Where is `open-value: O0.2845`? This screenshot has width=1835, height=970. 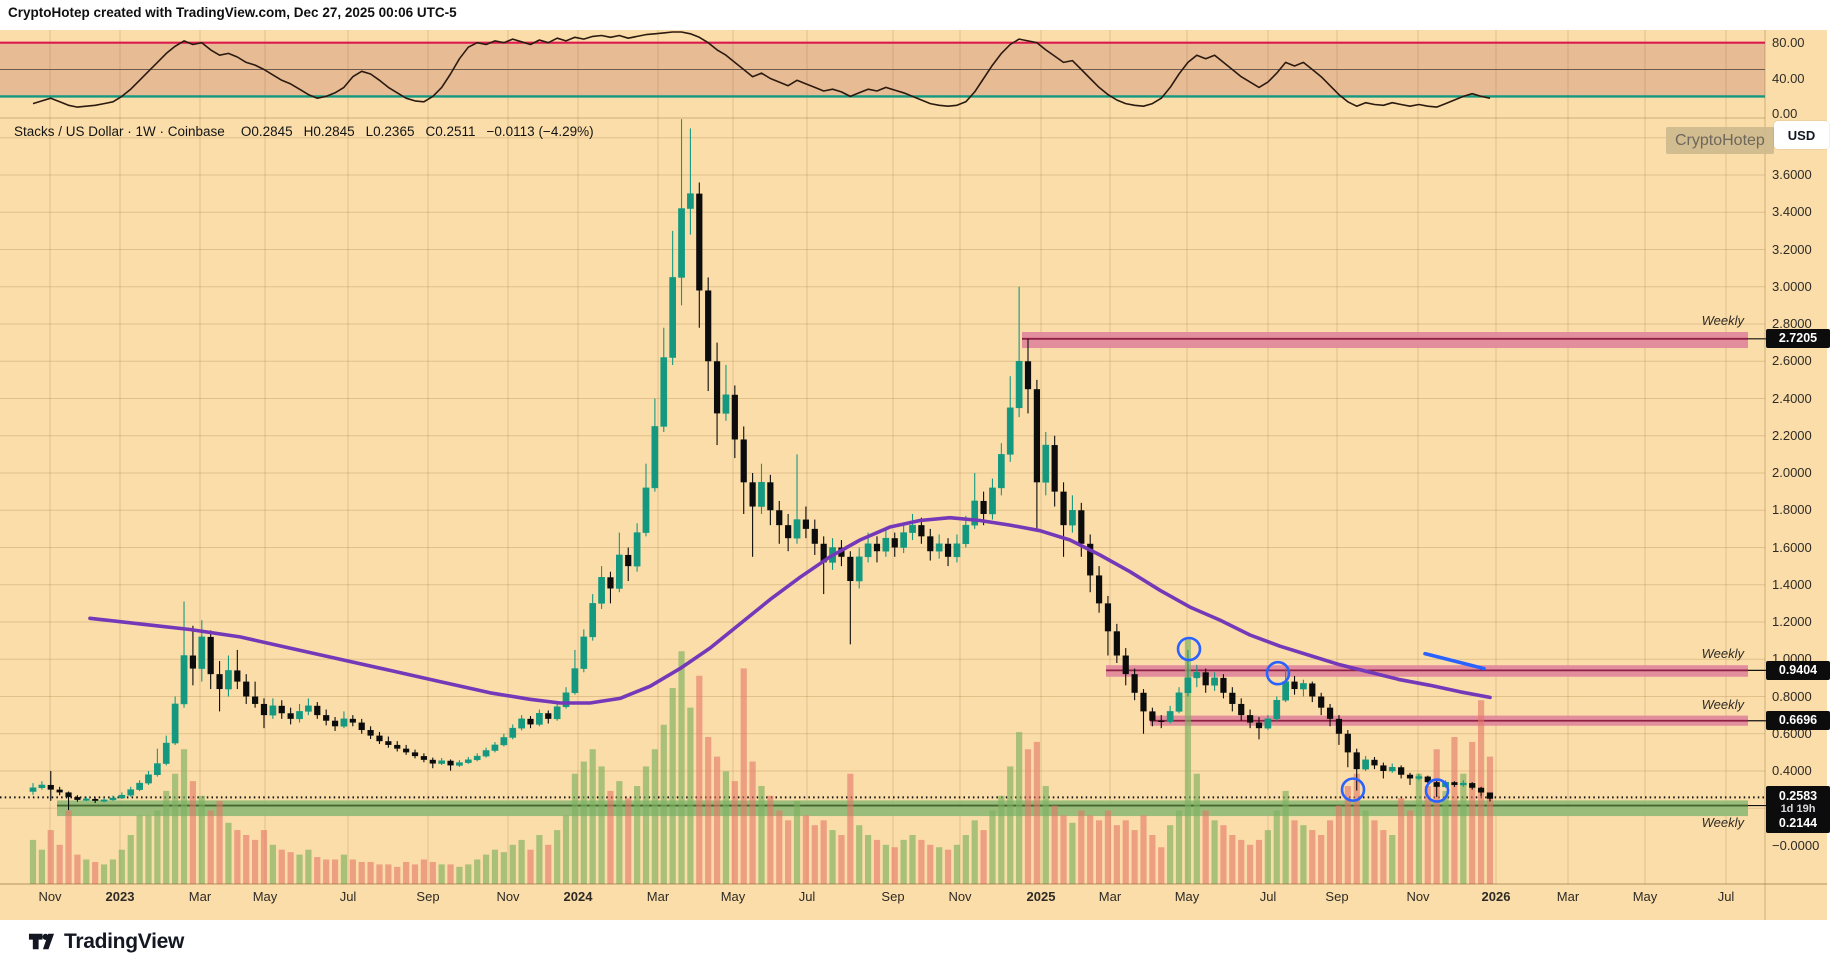
open-value: O0.2845 is located at coordinates (266, 131).